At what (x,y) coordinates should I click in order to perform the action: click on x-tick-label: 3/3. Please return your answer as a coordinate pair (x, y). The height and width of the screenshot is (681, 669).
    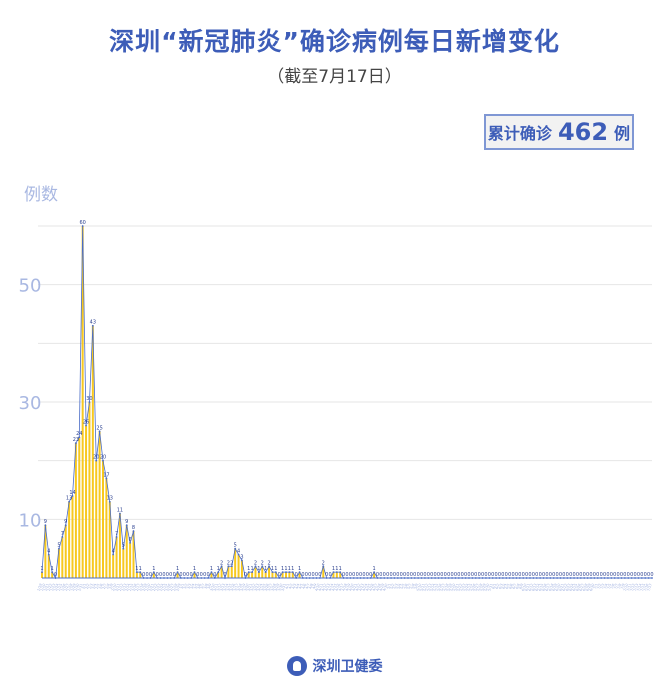
    Looking at the image, I should click on (189, 586).